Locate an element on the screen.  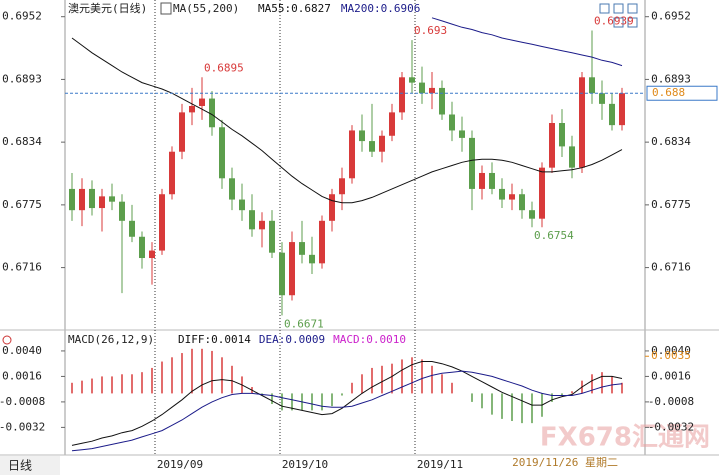
legend-entry: DIFF:0.0014 is located at coordinates (214, 339).